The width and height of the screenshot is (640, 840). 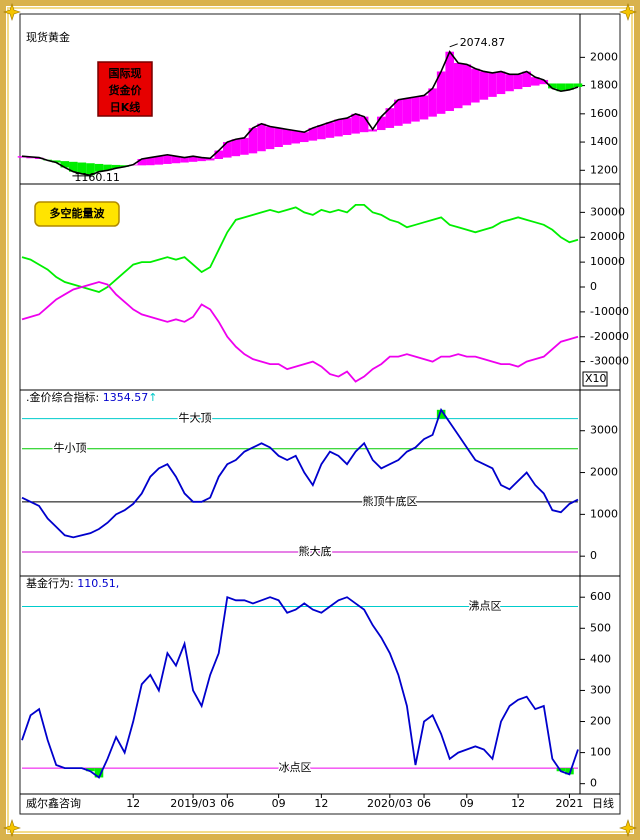 I want to click on badge-text: 货金价, so click(x=125, y=90).